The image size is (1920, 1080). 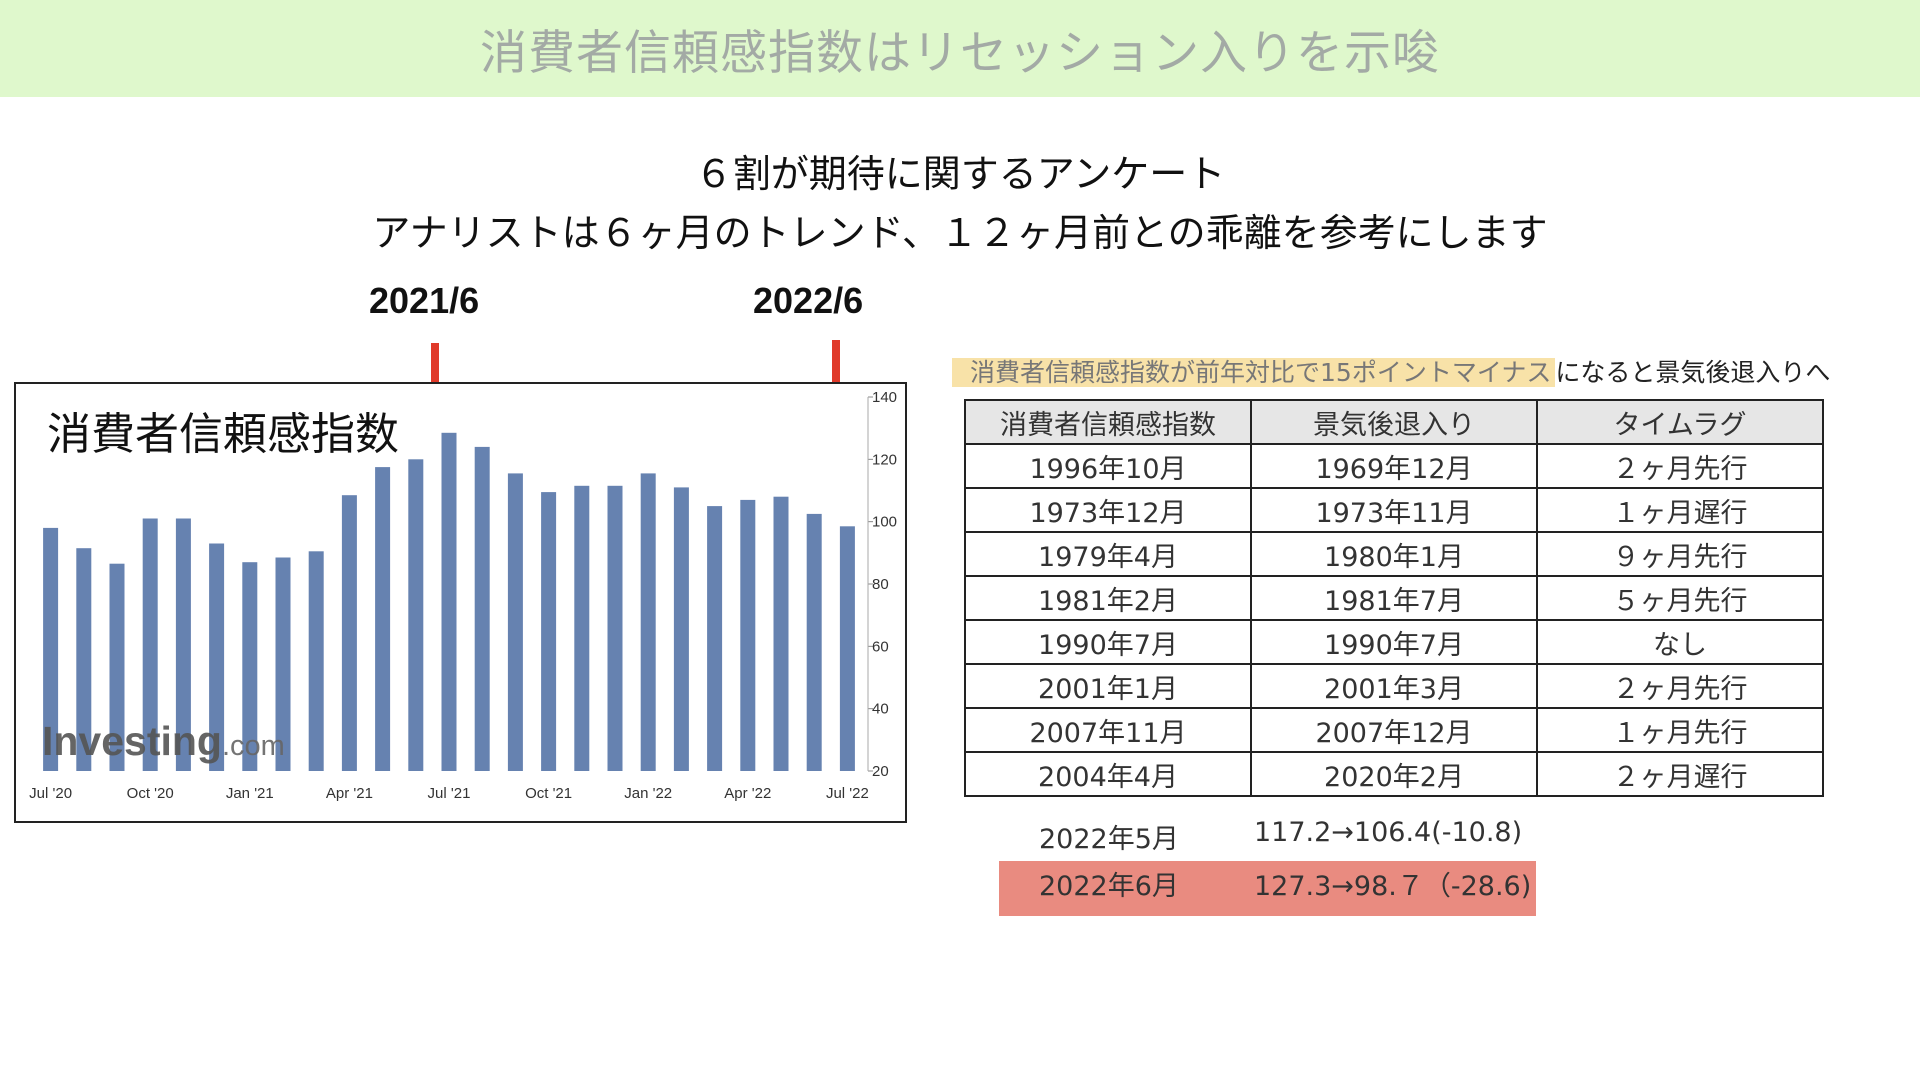 What do you see at coordinates (223, 434) in the screenshot?
I see `chart-title: 消費者信頼感指数` at bounding box center [223, 434].